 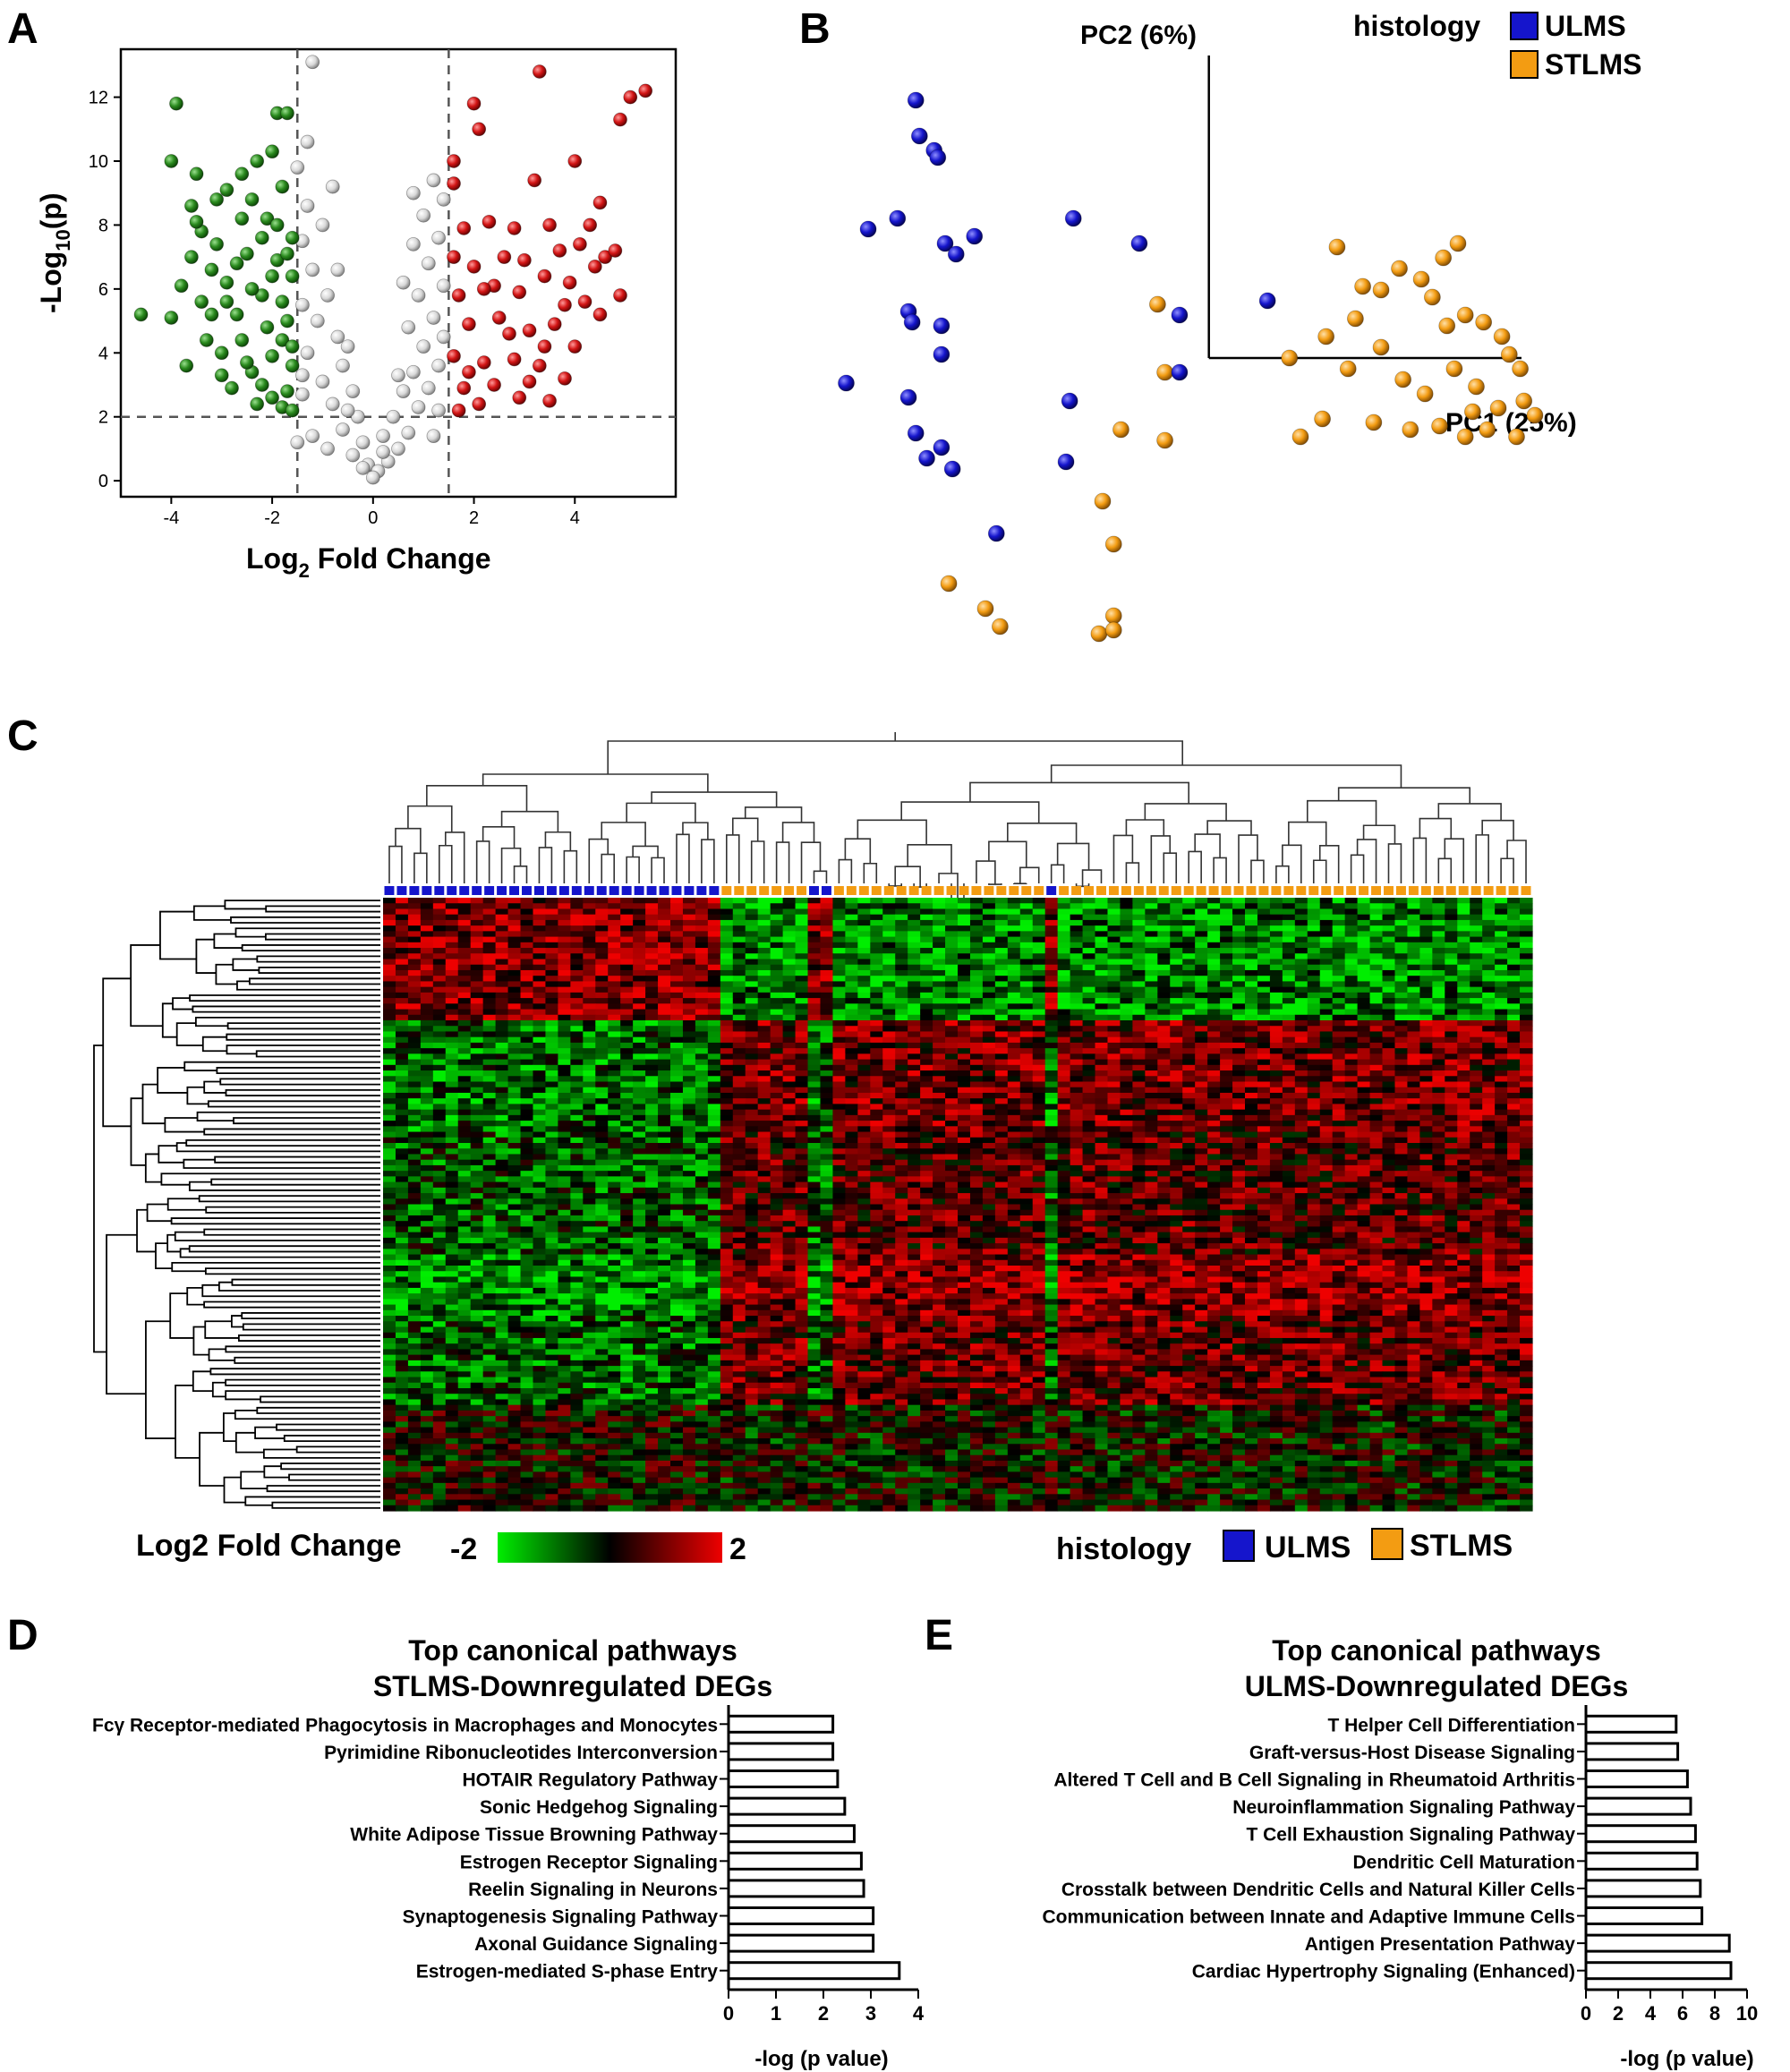 I want to click on volcano-y-tick-label: 12, so click(x=98, y=98).